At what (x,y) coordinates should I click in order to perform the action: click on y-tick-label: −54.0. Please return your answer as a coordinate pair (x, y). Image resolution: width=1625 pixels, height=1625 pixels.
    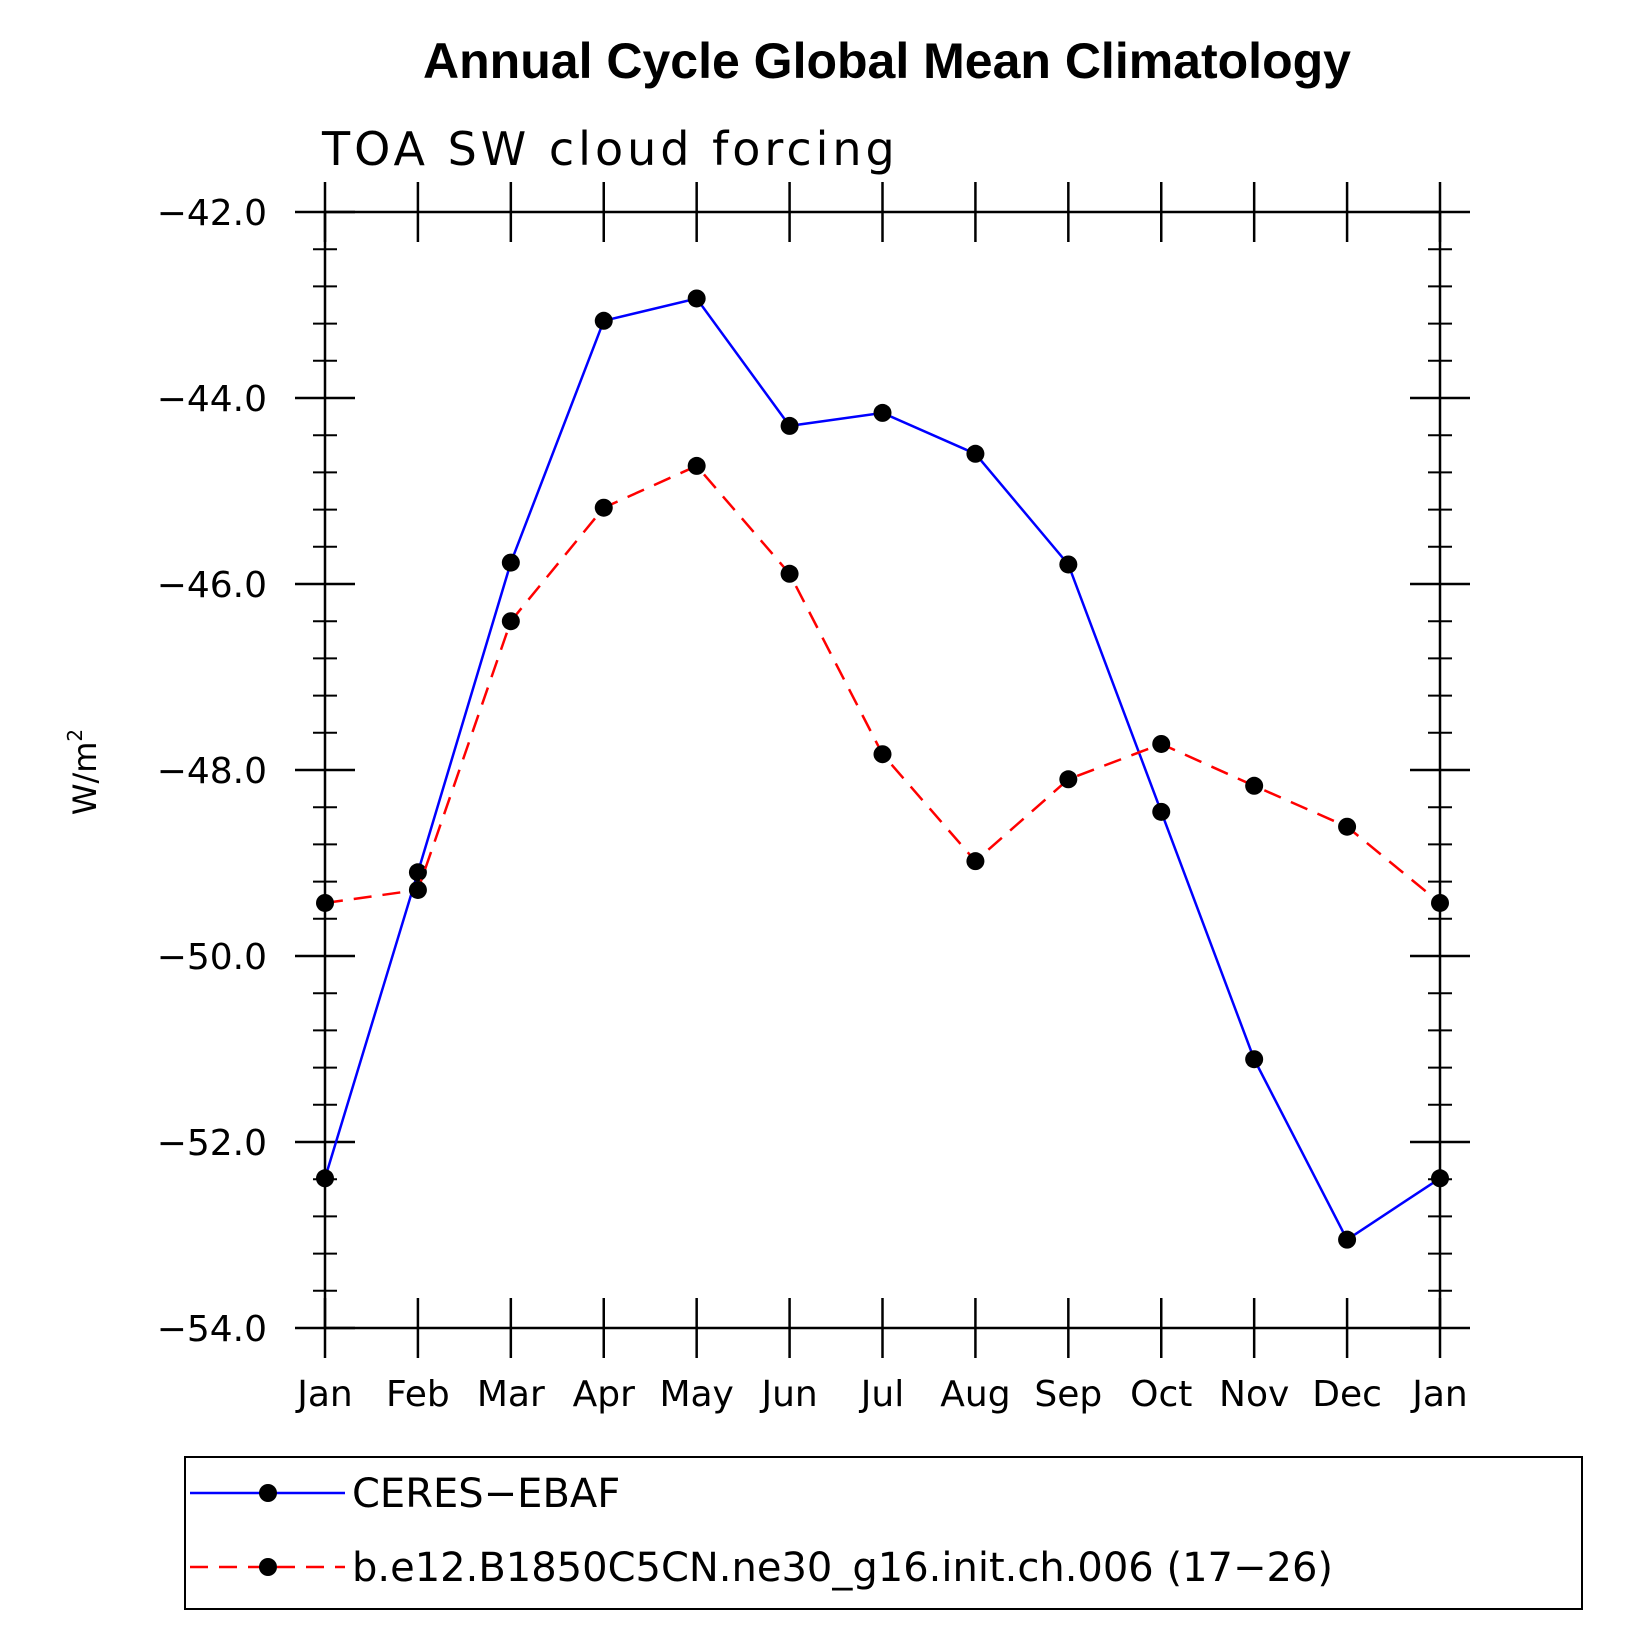
    Looking at the image, I should click on (212, 1329).